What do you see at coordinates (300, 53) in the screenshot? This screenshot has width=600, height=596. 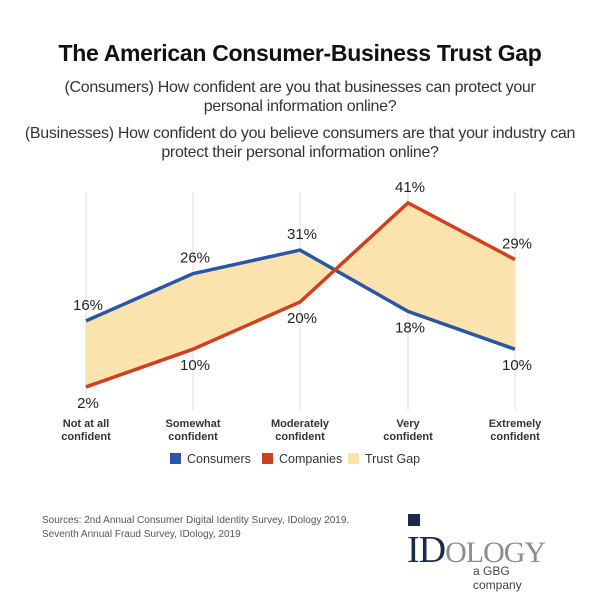 I see `chart-title: The American Consumer-Business Trust Gap` at bounding box center [300, 53].